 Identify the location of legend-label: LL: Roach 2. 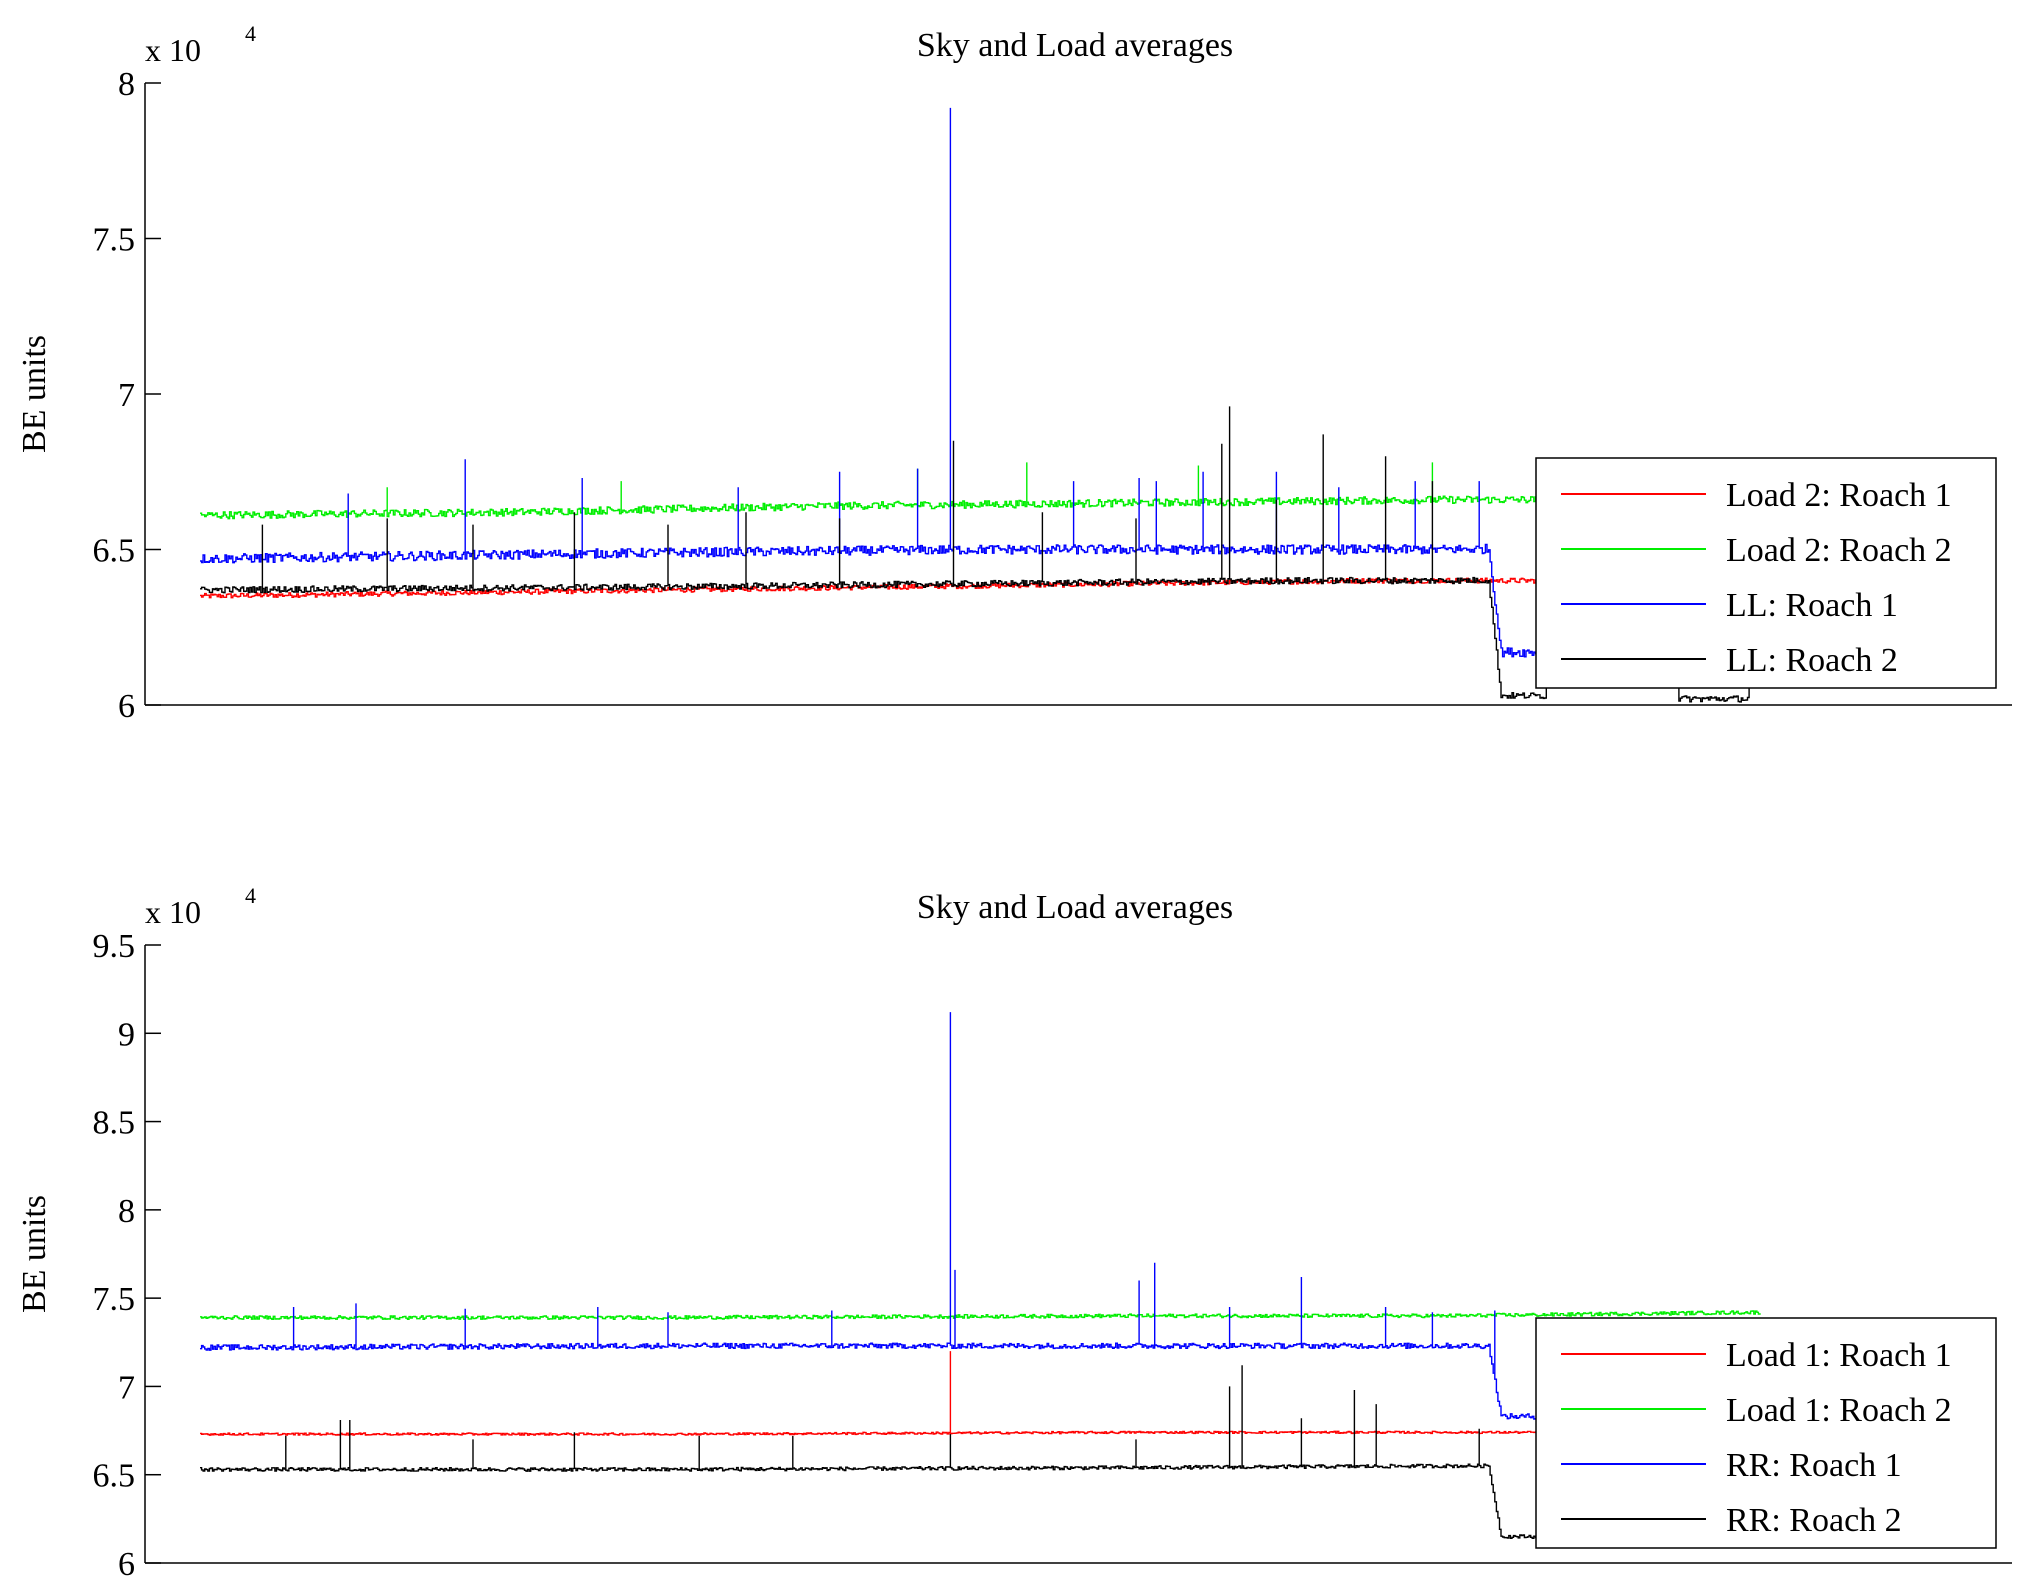
(1812, 660).